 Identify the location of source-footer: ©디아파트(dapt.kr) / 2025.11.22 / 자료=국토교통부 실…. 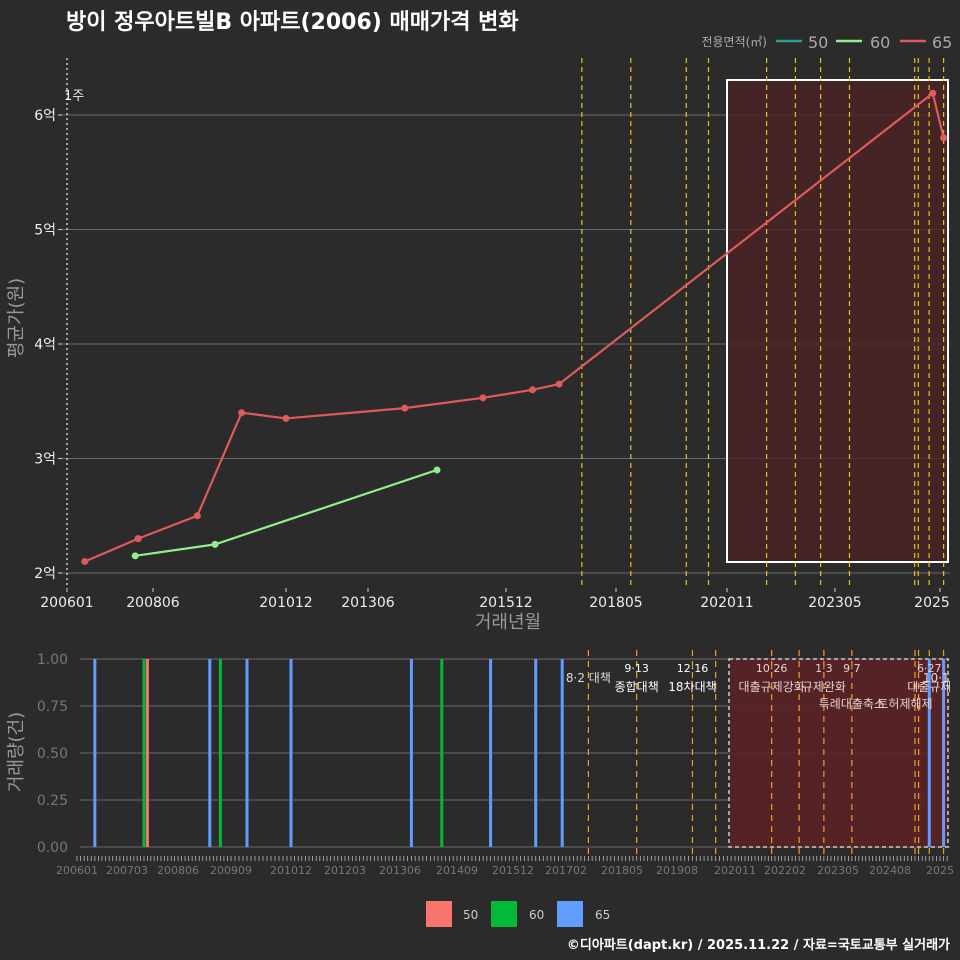
(758, 945).